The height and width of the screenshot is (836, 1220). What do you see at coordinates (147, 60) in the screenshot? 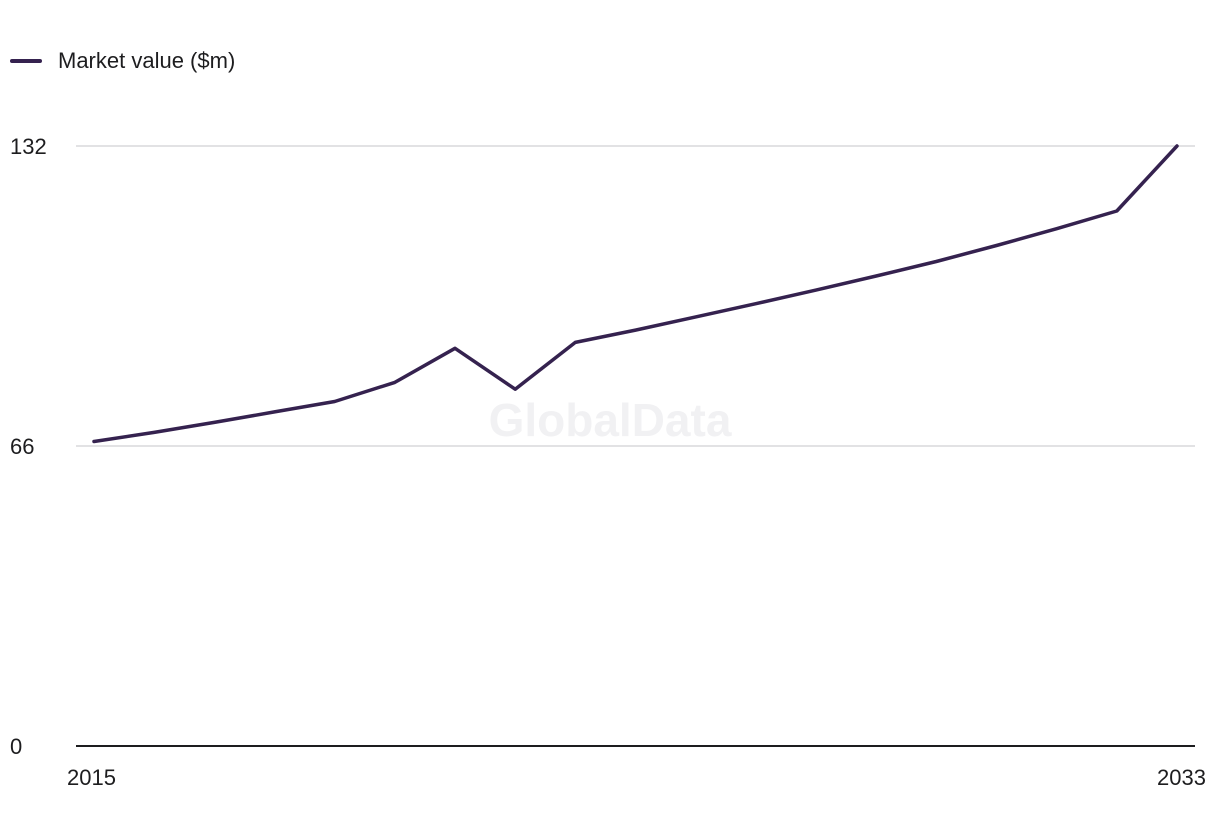
I see `legend-label: Market value ($m)` at bounding box center [147, 60].